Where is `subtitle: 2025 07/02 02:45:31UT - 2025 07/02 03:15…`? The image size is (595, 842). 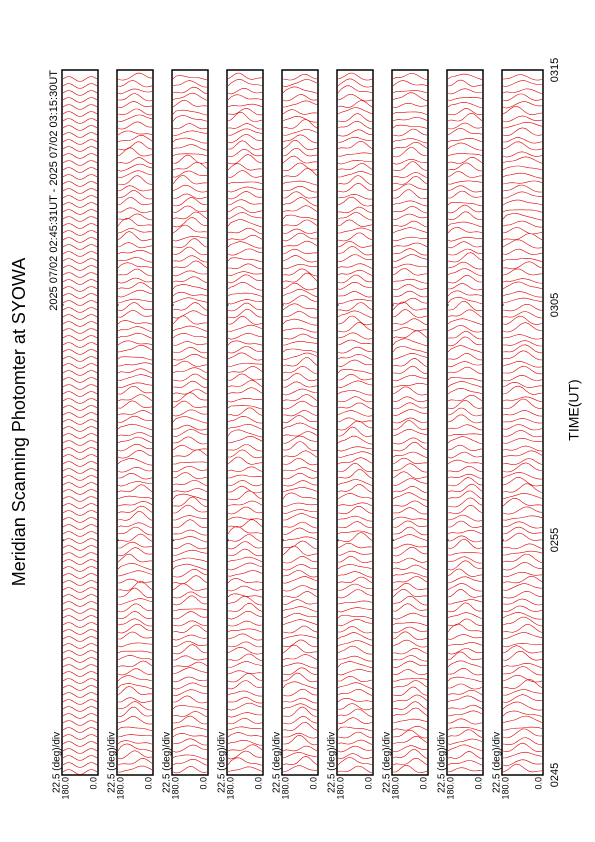 subtitle: 2025 07/02 02:45:31UT - 2025 07/02 03:15… is located at coordinates (54, 190).